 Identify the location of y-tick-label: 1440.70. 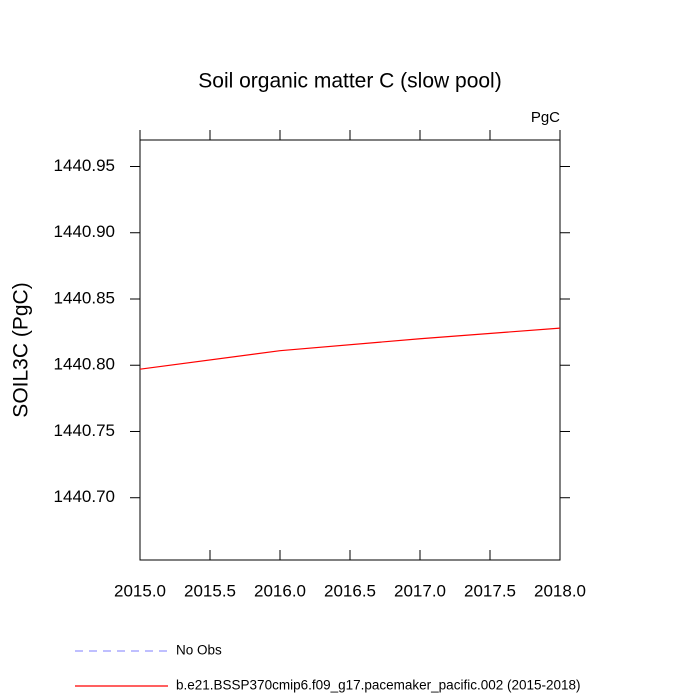
(84, 496).